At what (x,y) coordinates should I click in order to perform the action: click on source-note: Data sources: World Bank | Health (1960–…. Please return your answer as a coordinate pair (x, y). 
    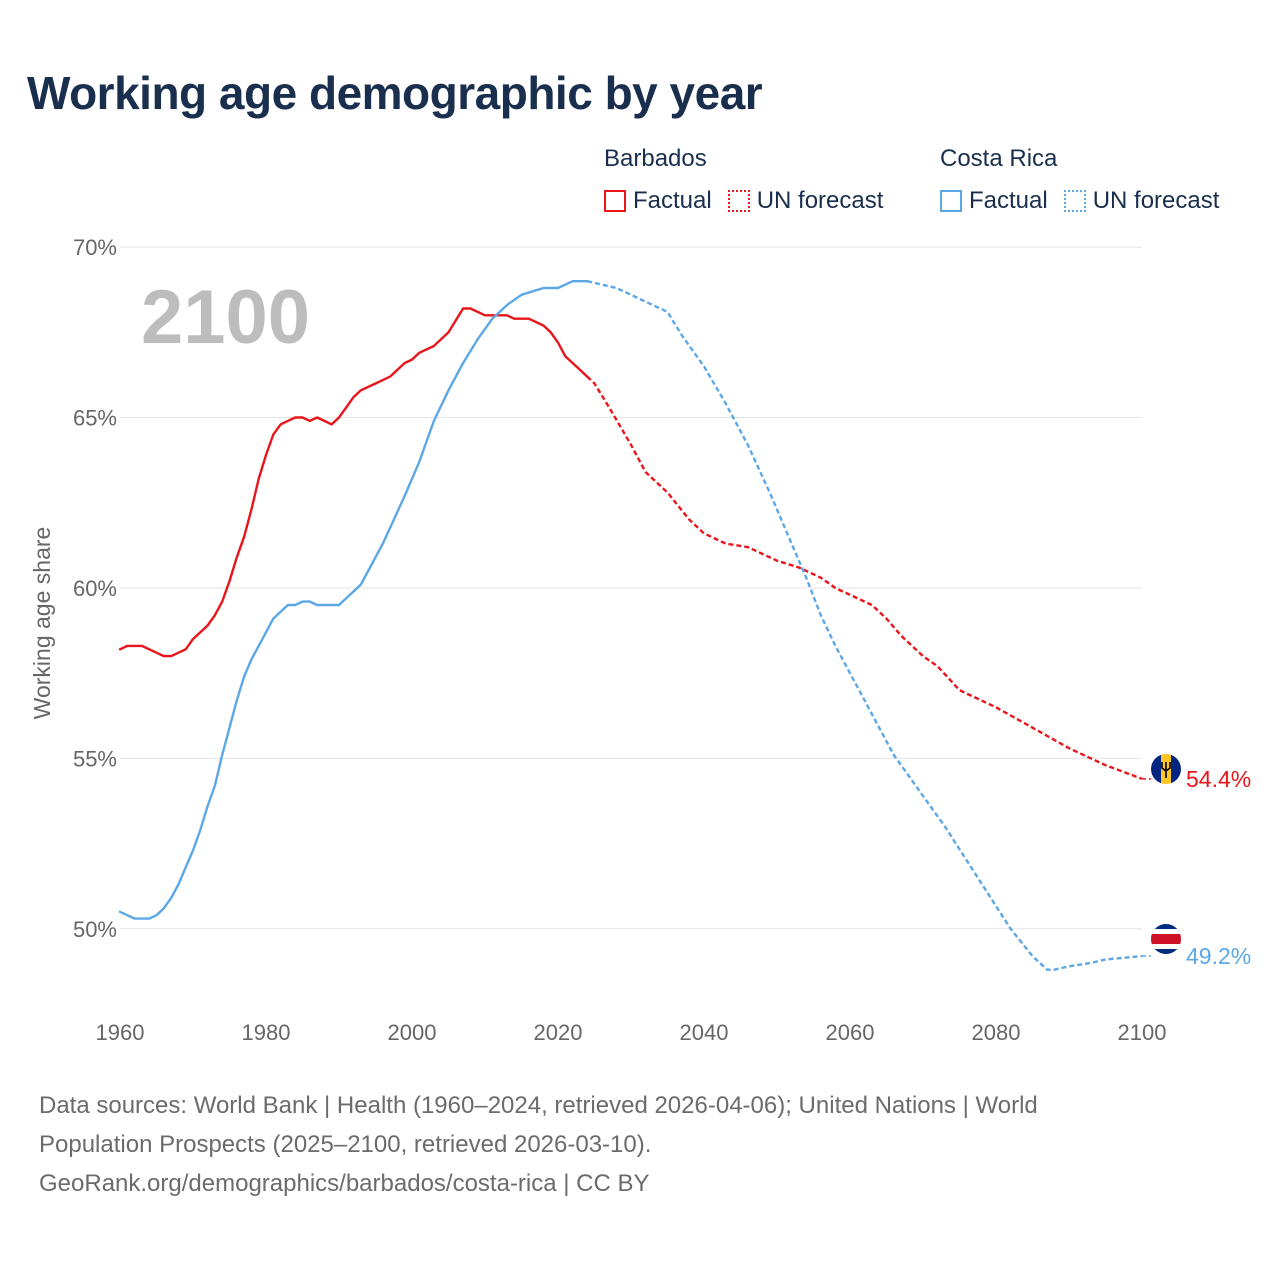
    Looking at the image, I should click on (614, 1144).